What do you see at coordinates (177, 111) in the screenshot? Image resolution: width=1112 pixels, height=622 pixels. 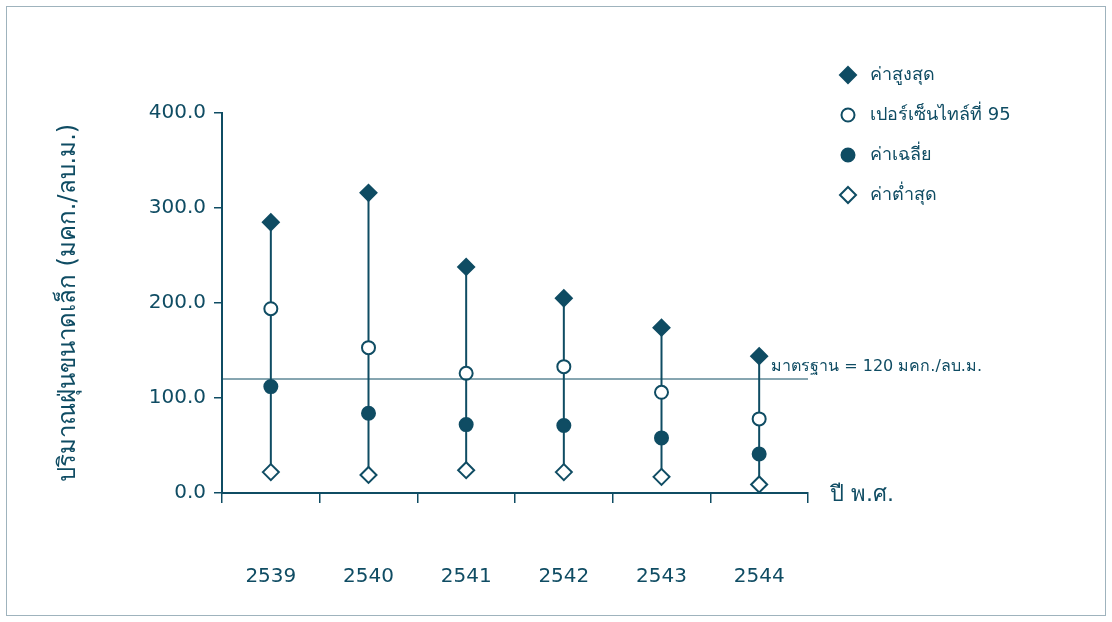 I see `y-tick-label: 400.0` at bounding box center [177, 111].